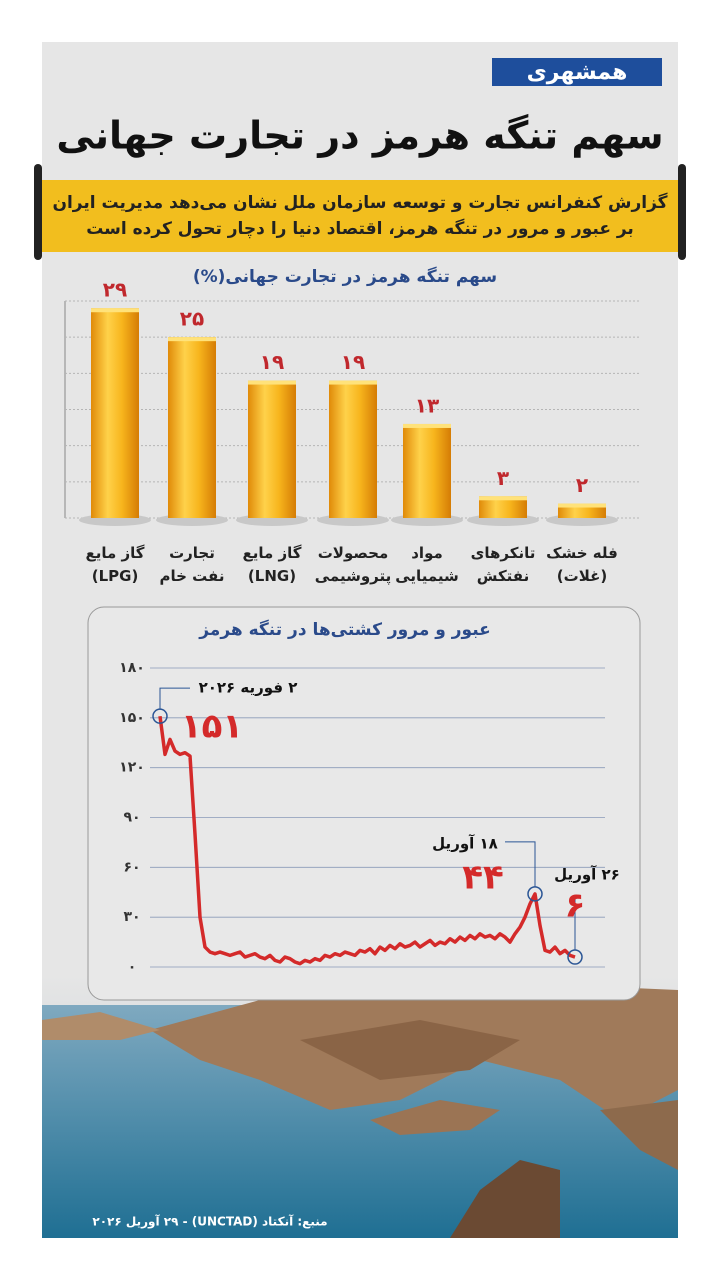  Describe the element at coordinates (582, 564) in the screenshot. I see `x-tick-label: فله خشک (غلات)` at that location.